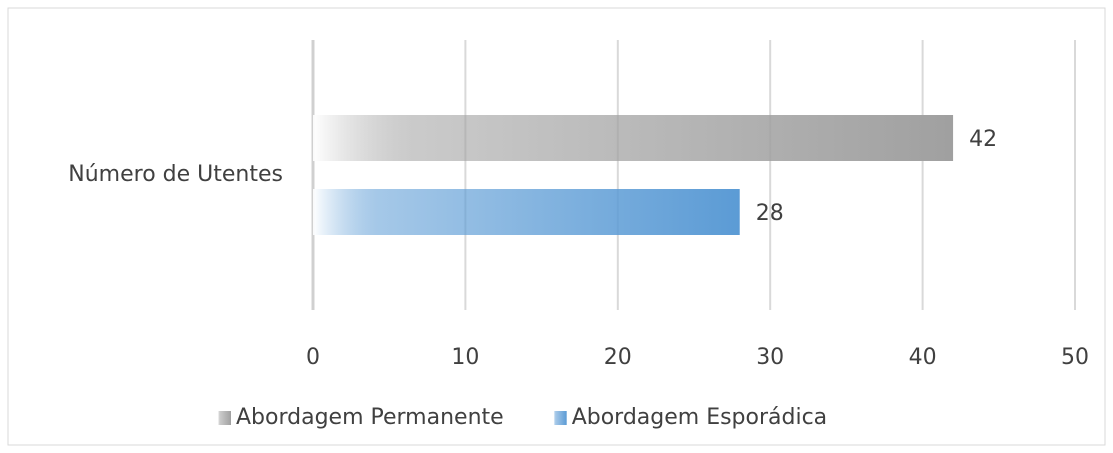 The image size is (1113, 453). Describe the element at coordinates (313, 357) in the screenshot. I see `x-tick-label: 0` at that location.